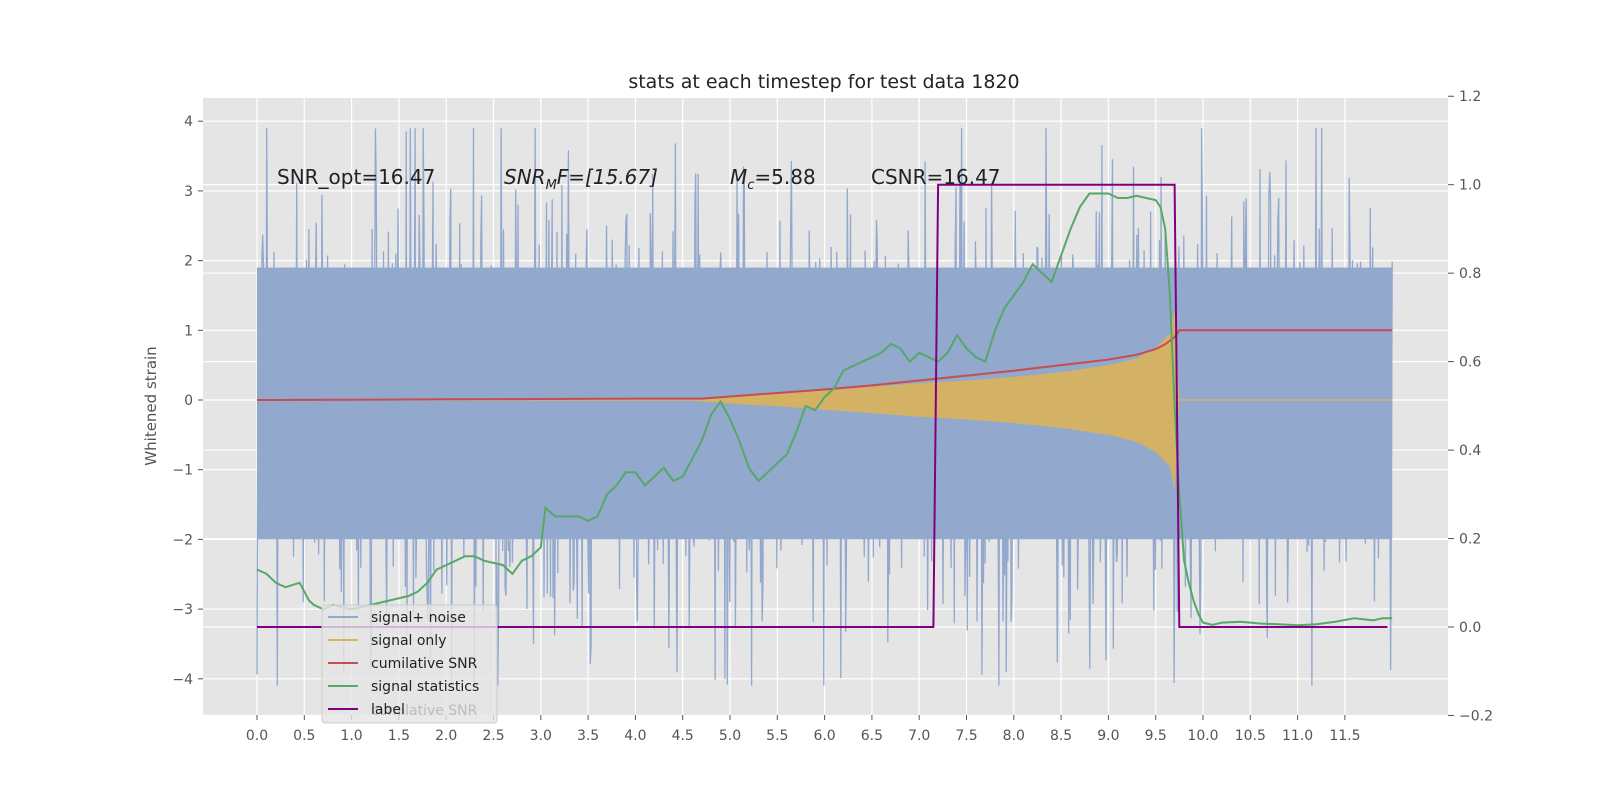  What do you see at coordinates (784, 177) in the screenshot?
I see `annotation-mc-rest: =5.88` at bounding box center [784, 177].